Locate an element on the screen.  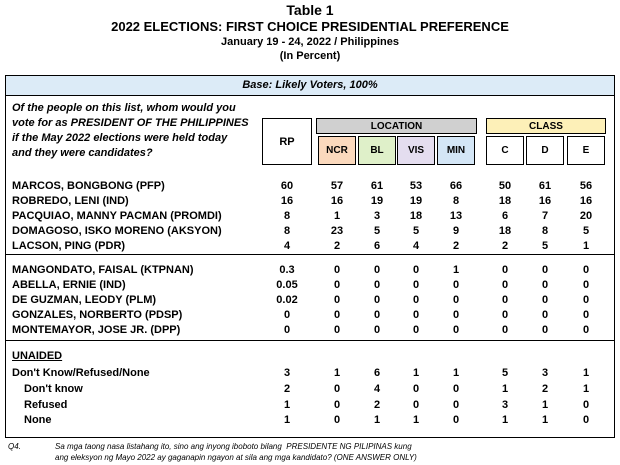
cell: 9 is located at coordinates (456, 231).